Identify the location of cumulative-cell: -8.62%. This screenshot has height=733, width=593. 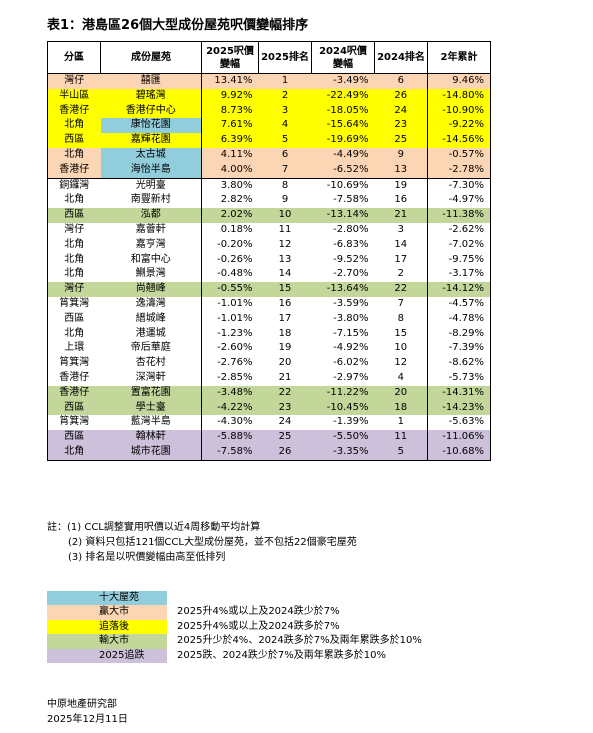
(459, 363).